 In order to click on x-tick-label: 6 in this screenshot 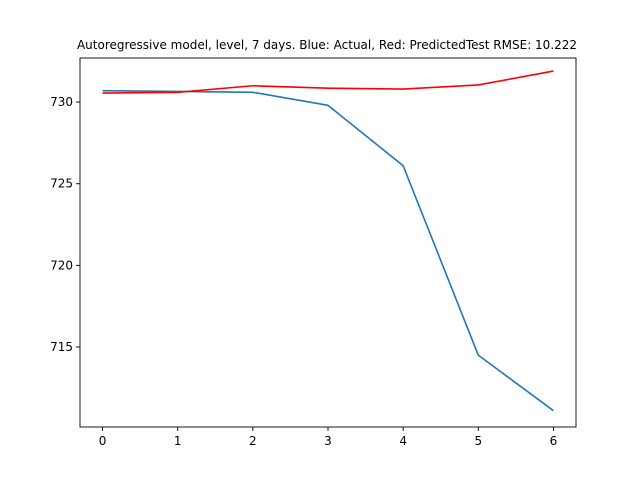, I will do `click(554, 441)`.